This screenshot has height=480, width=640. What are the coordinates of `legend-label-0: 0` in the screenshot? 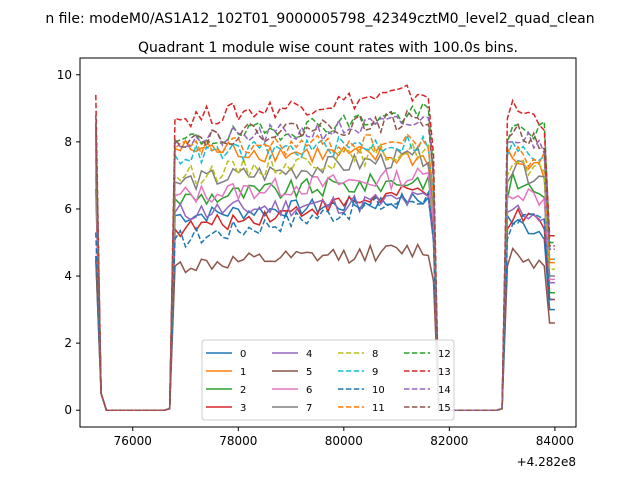 It's located at (243, 354).